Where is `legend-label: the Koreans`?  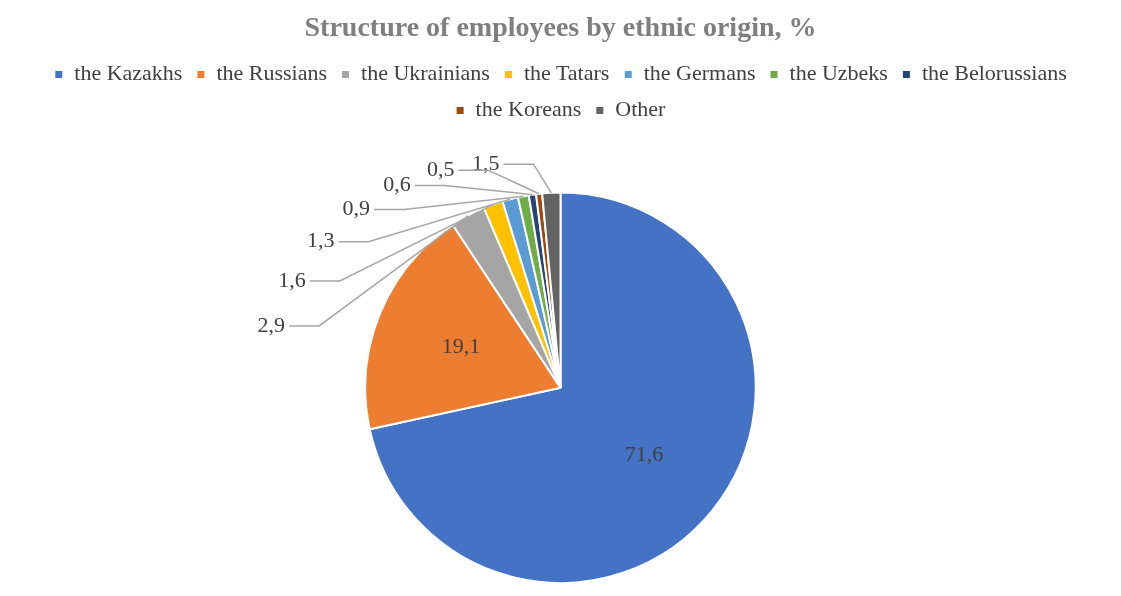 legend-label: the Koreans is located at coordinates (528, 109).